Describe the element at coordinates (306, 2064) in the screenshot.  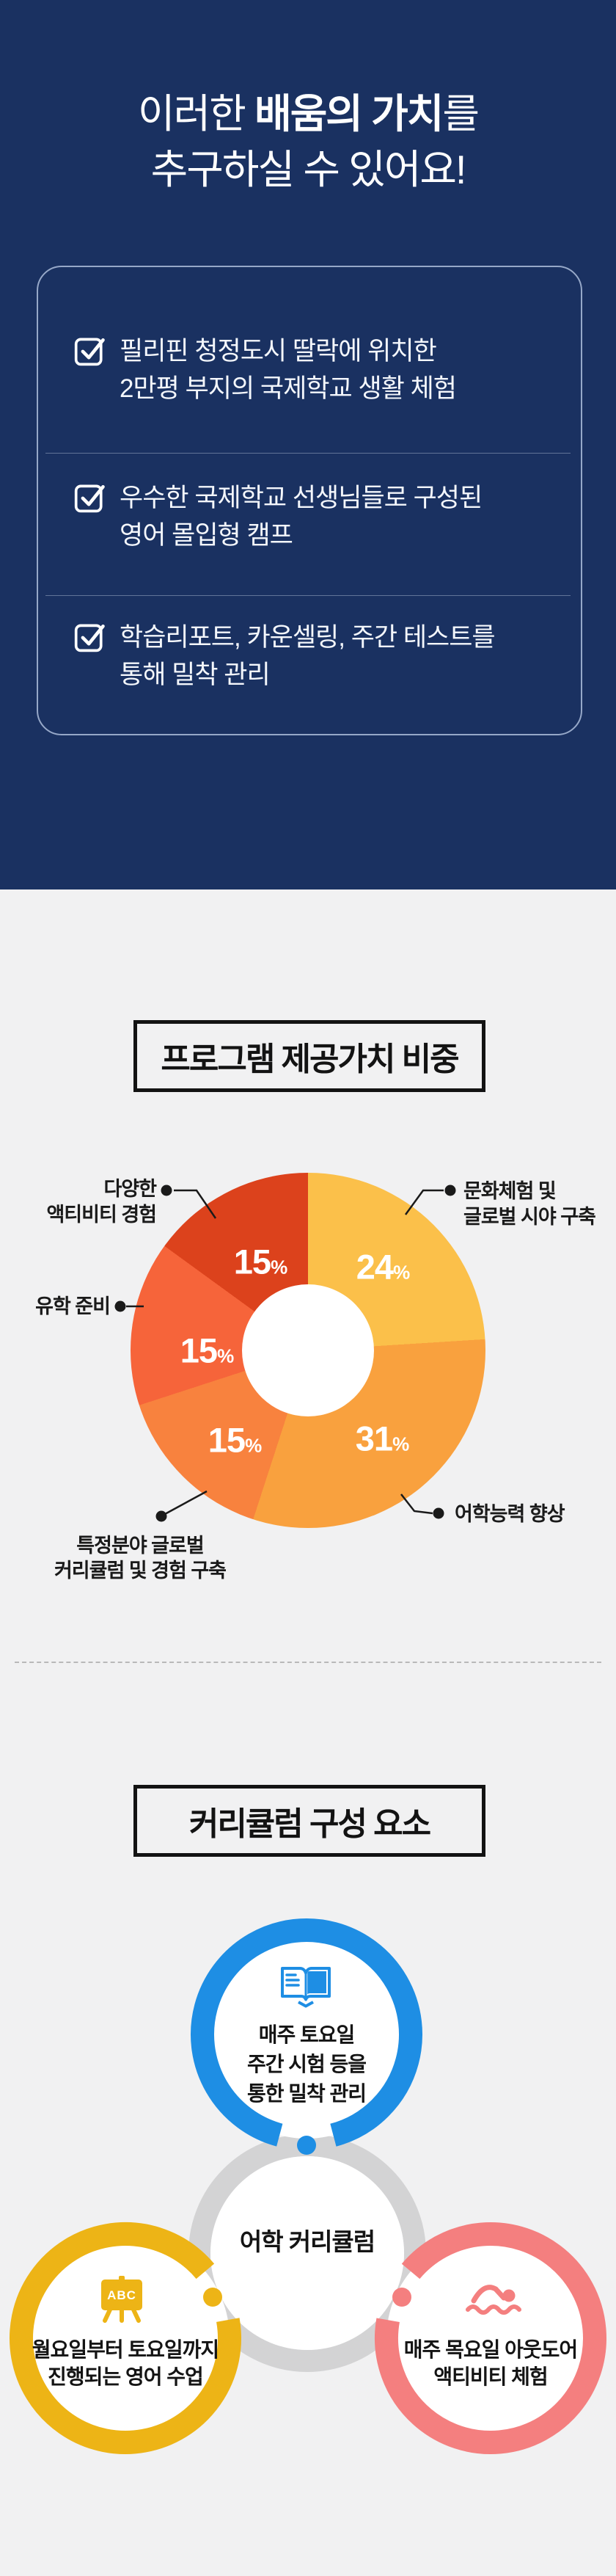
I see `node-test-text: 매주 토요일 주간 시험 등을 통한 밀착 관리` at that location.